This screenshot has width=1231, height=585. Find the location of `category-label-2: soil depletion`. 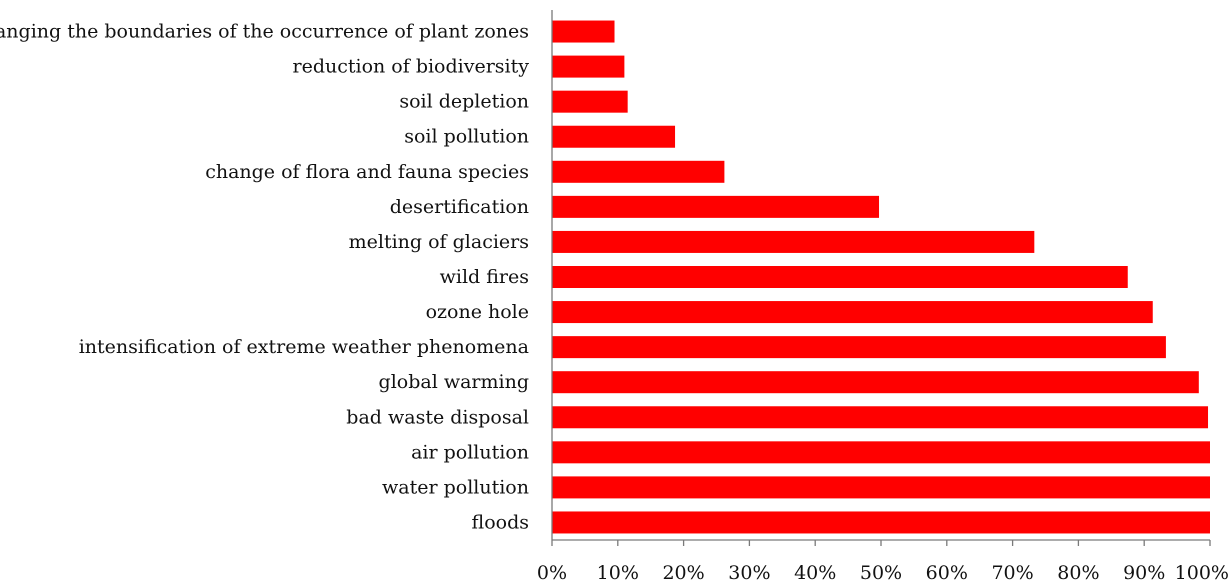

category-label-2: soil depletion is located at coordinates (464, 102).